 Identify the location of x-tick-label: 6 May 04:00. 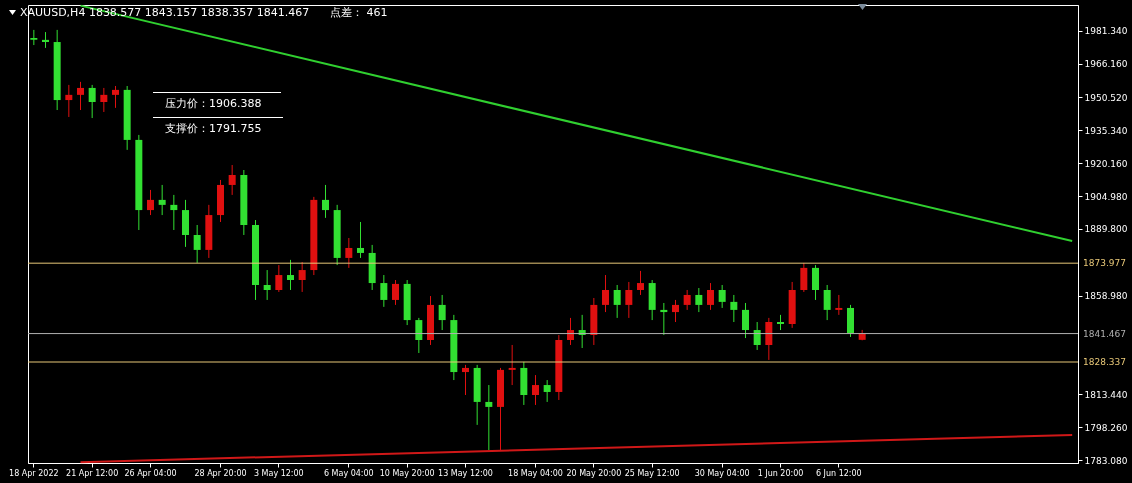
(348, 473).